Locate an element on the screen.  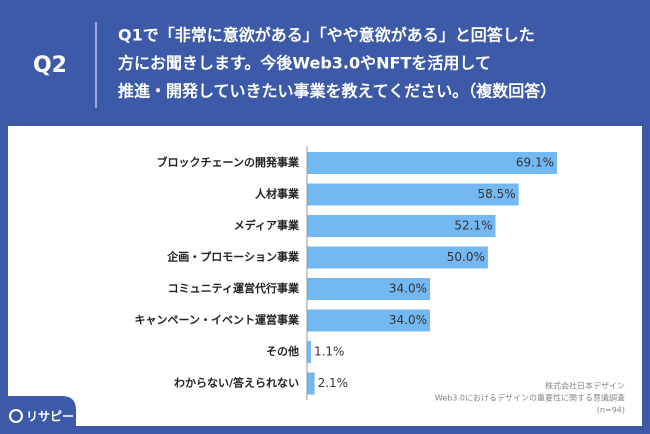
logo: リサピー is located at coordinates (50, 417).